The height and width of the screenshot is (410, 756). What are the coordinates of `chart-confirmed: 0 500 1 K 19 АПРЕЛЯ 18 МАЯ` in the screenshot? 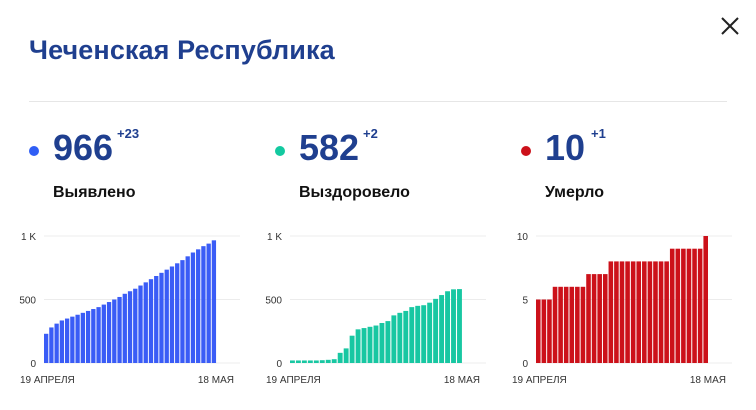 It's located at (129, 309).